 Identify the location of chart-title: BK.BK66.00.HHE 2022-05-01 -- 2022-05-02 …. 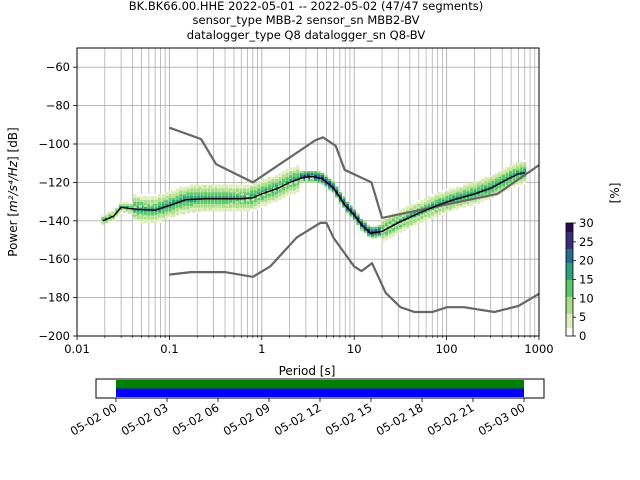
(306, 21).